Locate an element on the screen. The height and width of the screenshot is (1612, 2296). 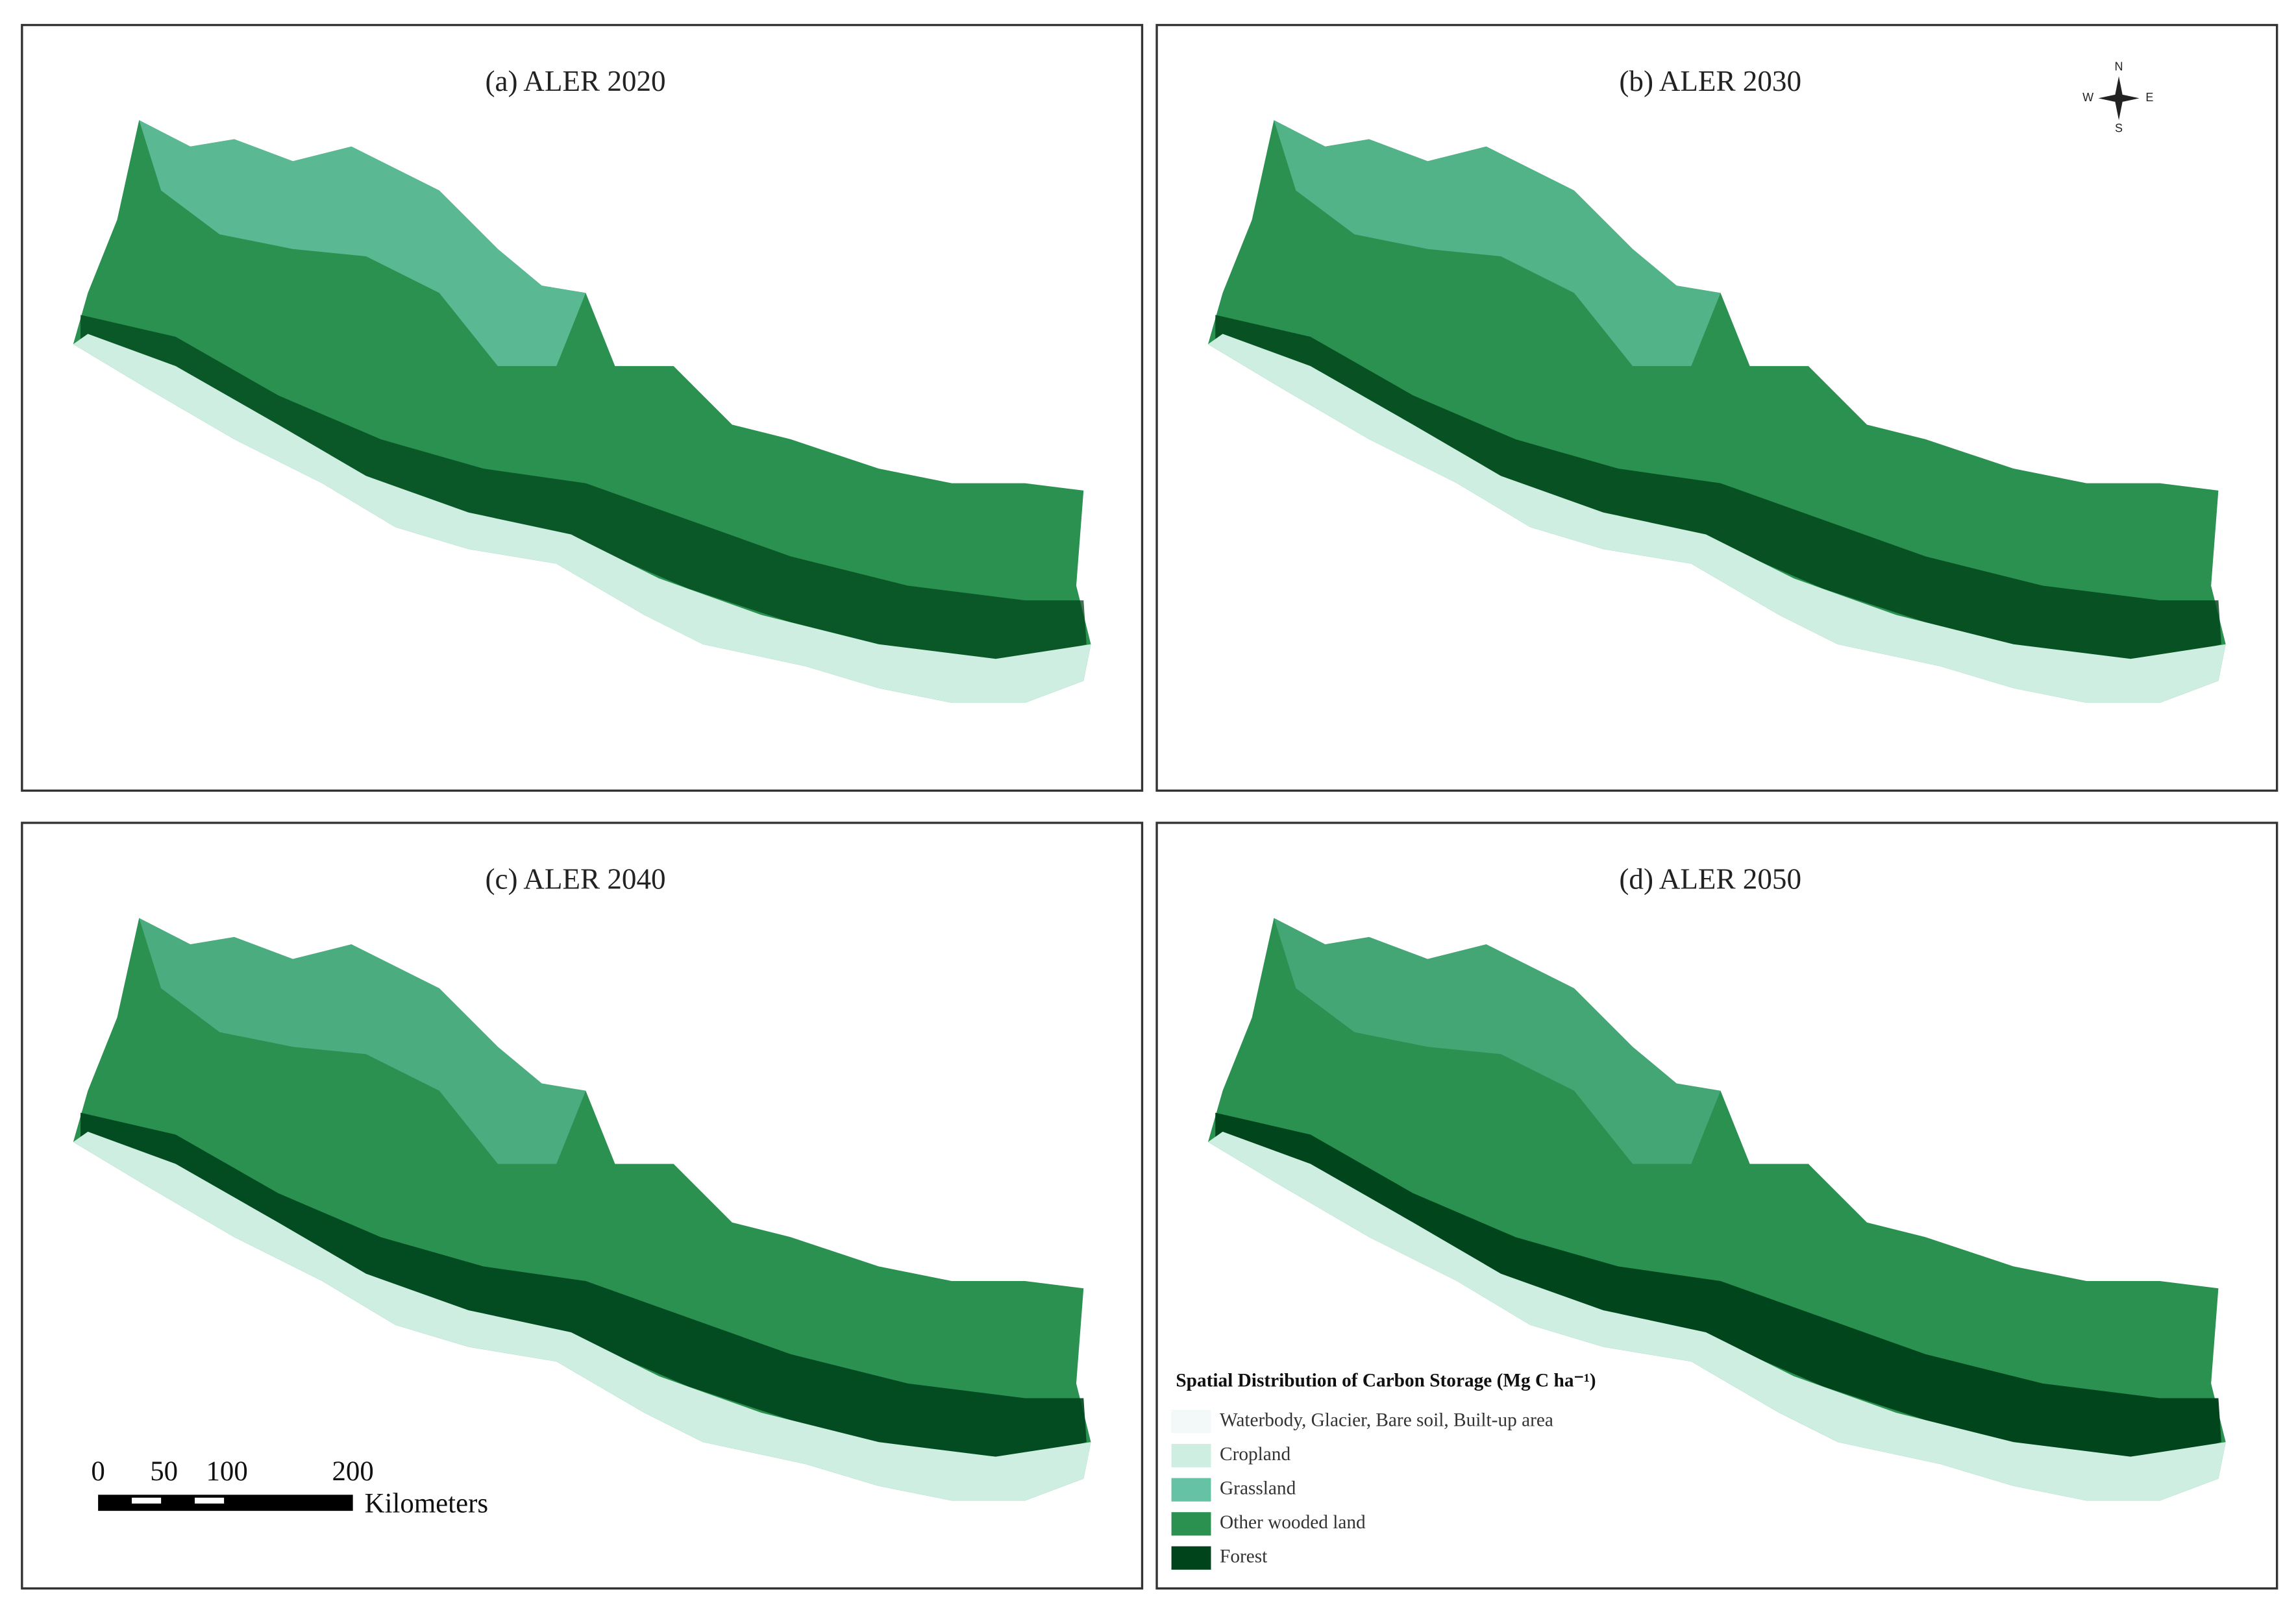
compass: N S W E is located at coordinates (2118, 97).